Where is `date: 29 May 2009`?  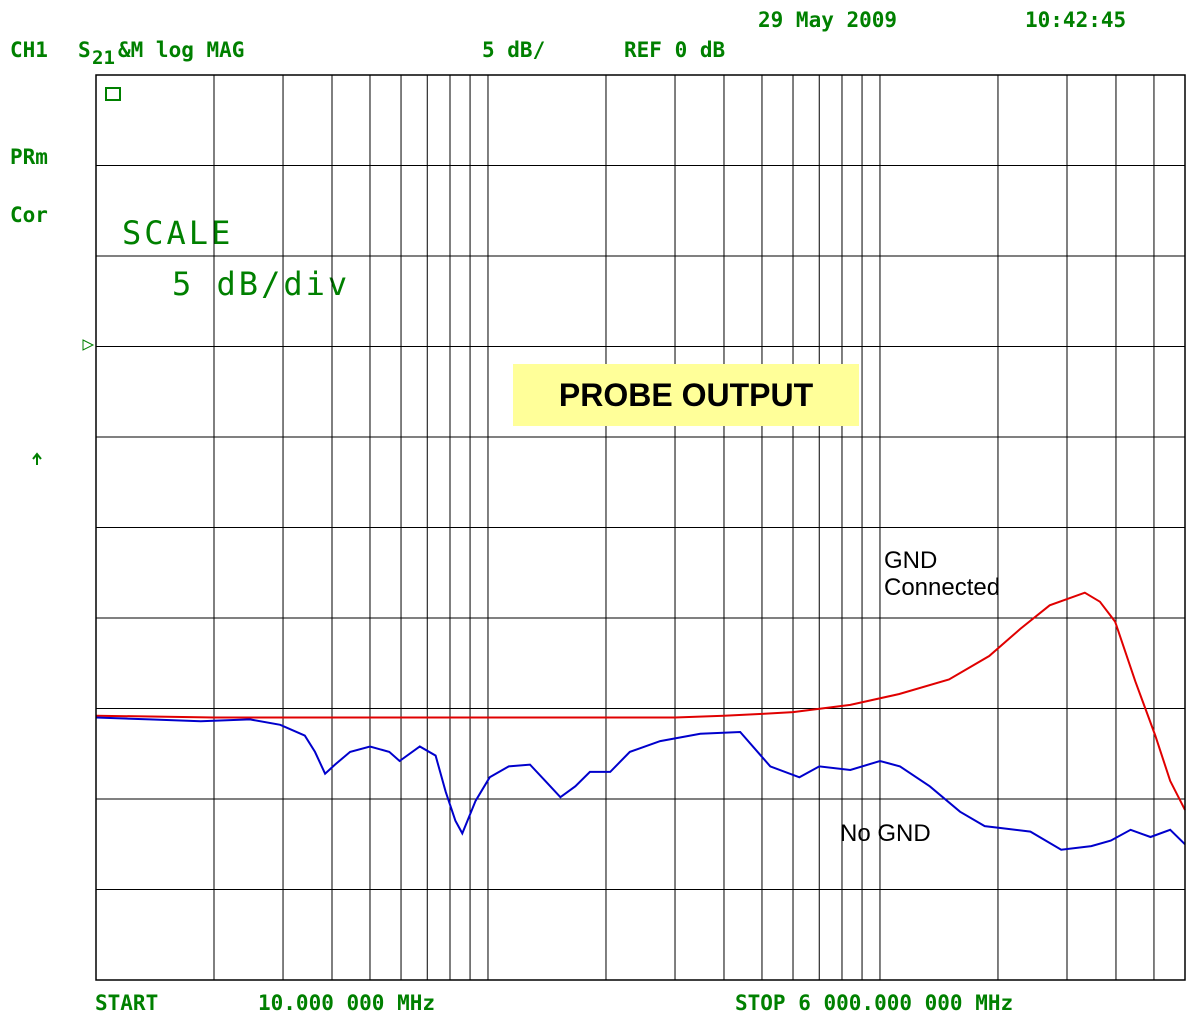 date: 29 May 2009 is located at coordinates (827, 20).